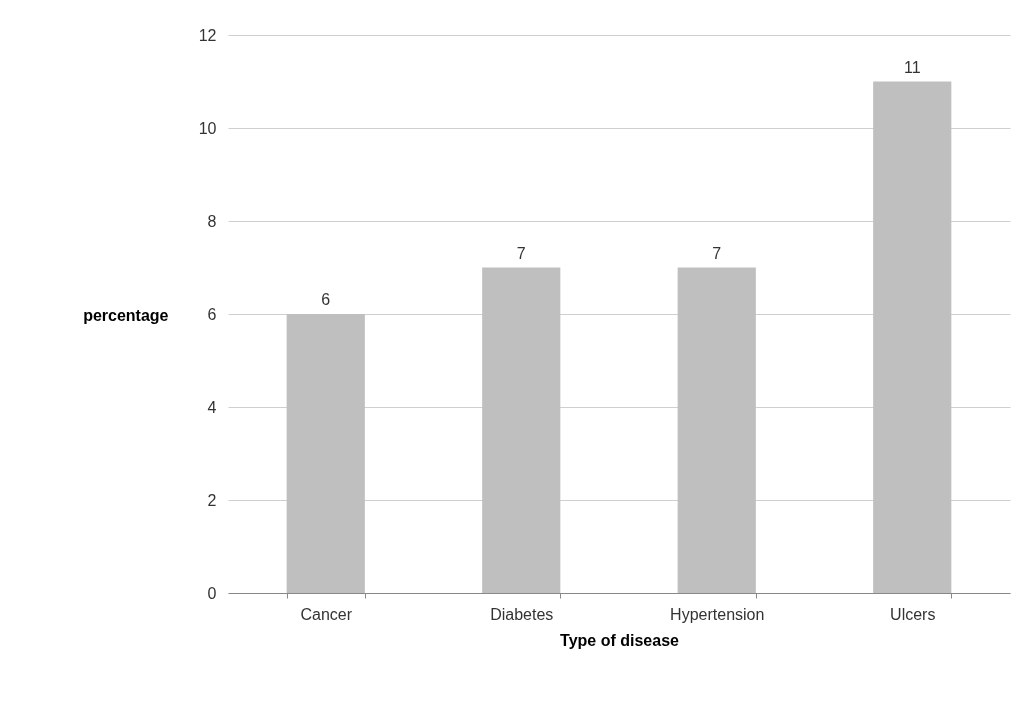  Describe the element at coordinates (717, 614) in the screenshot. I see `x-tick-label: Hypertension` at that location.